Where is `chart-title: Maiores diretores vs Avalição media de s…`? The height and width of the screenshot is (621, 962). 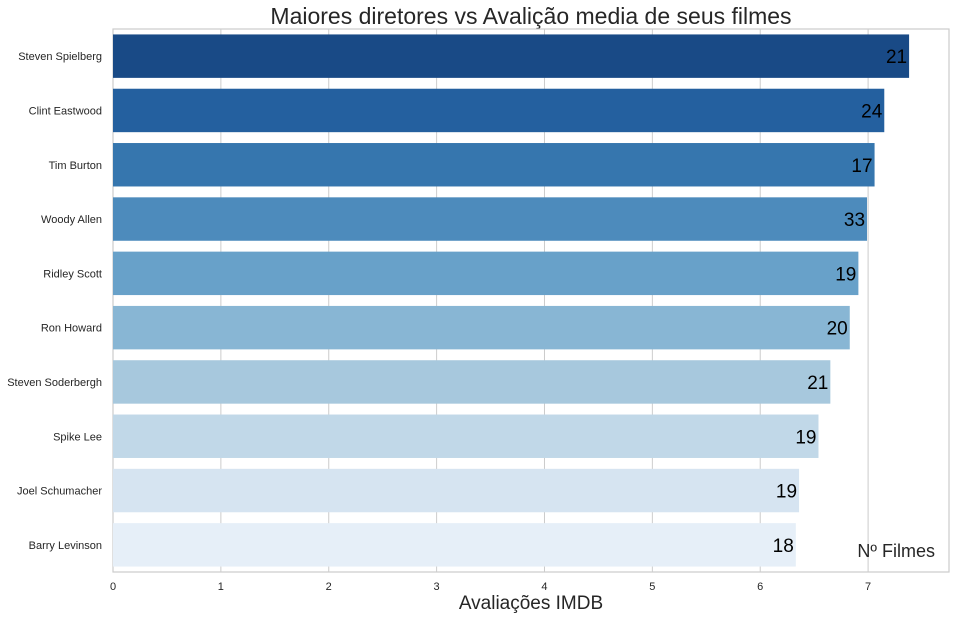 chart-title: Maiores diretores vs Avalição media de s… is located at coordinates (531, 16).